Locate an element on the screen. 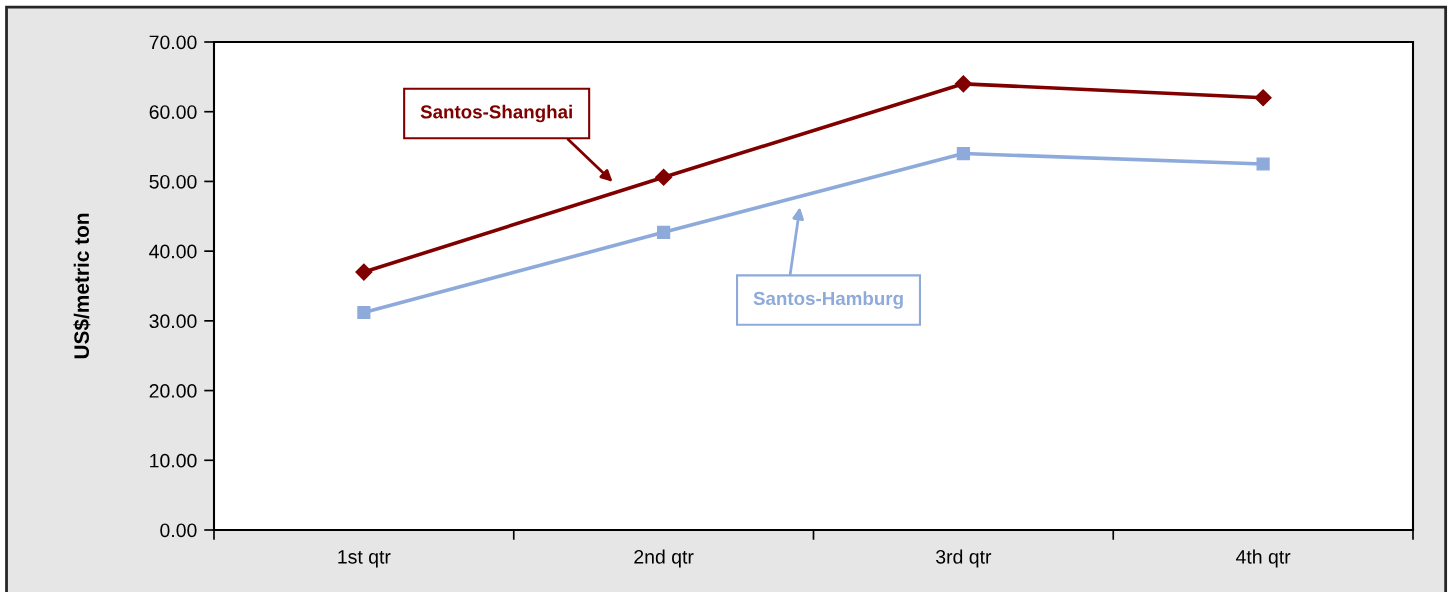 This screenshot has height=592, width=1450. y-axis-title: US$/metric ton is located at coordinates (82, 286).